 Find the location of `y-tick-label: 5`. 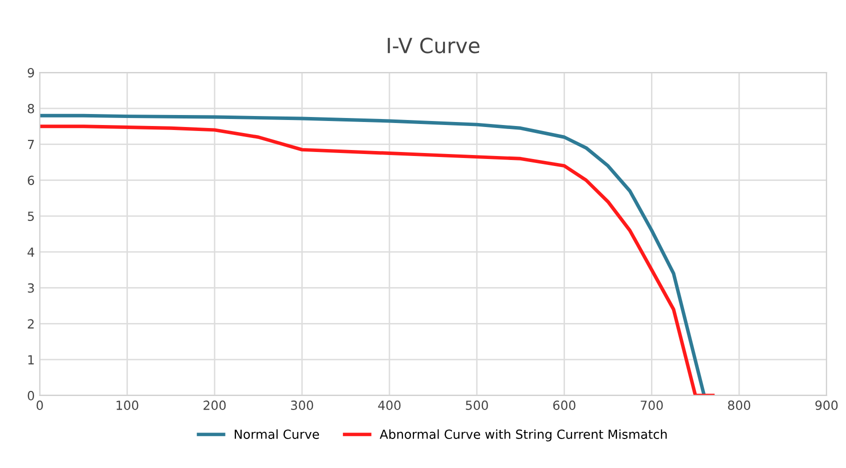

y-tick-label: 5 is located at coordinates (31, 216).